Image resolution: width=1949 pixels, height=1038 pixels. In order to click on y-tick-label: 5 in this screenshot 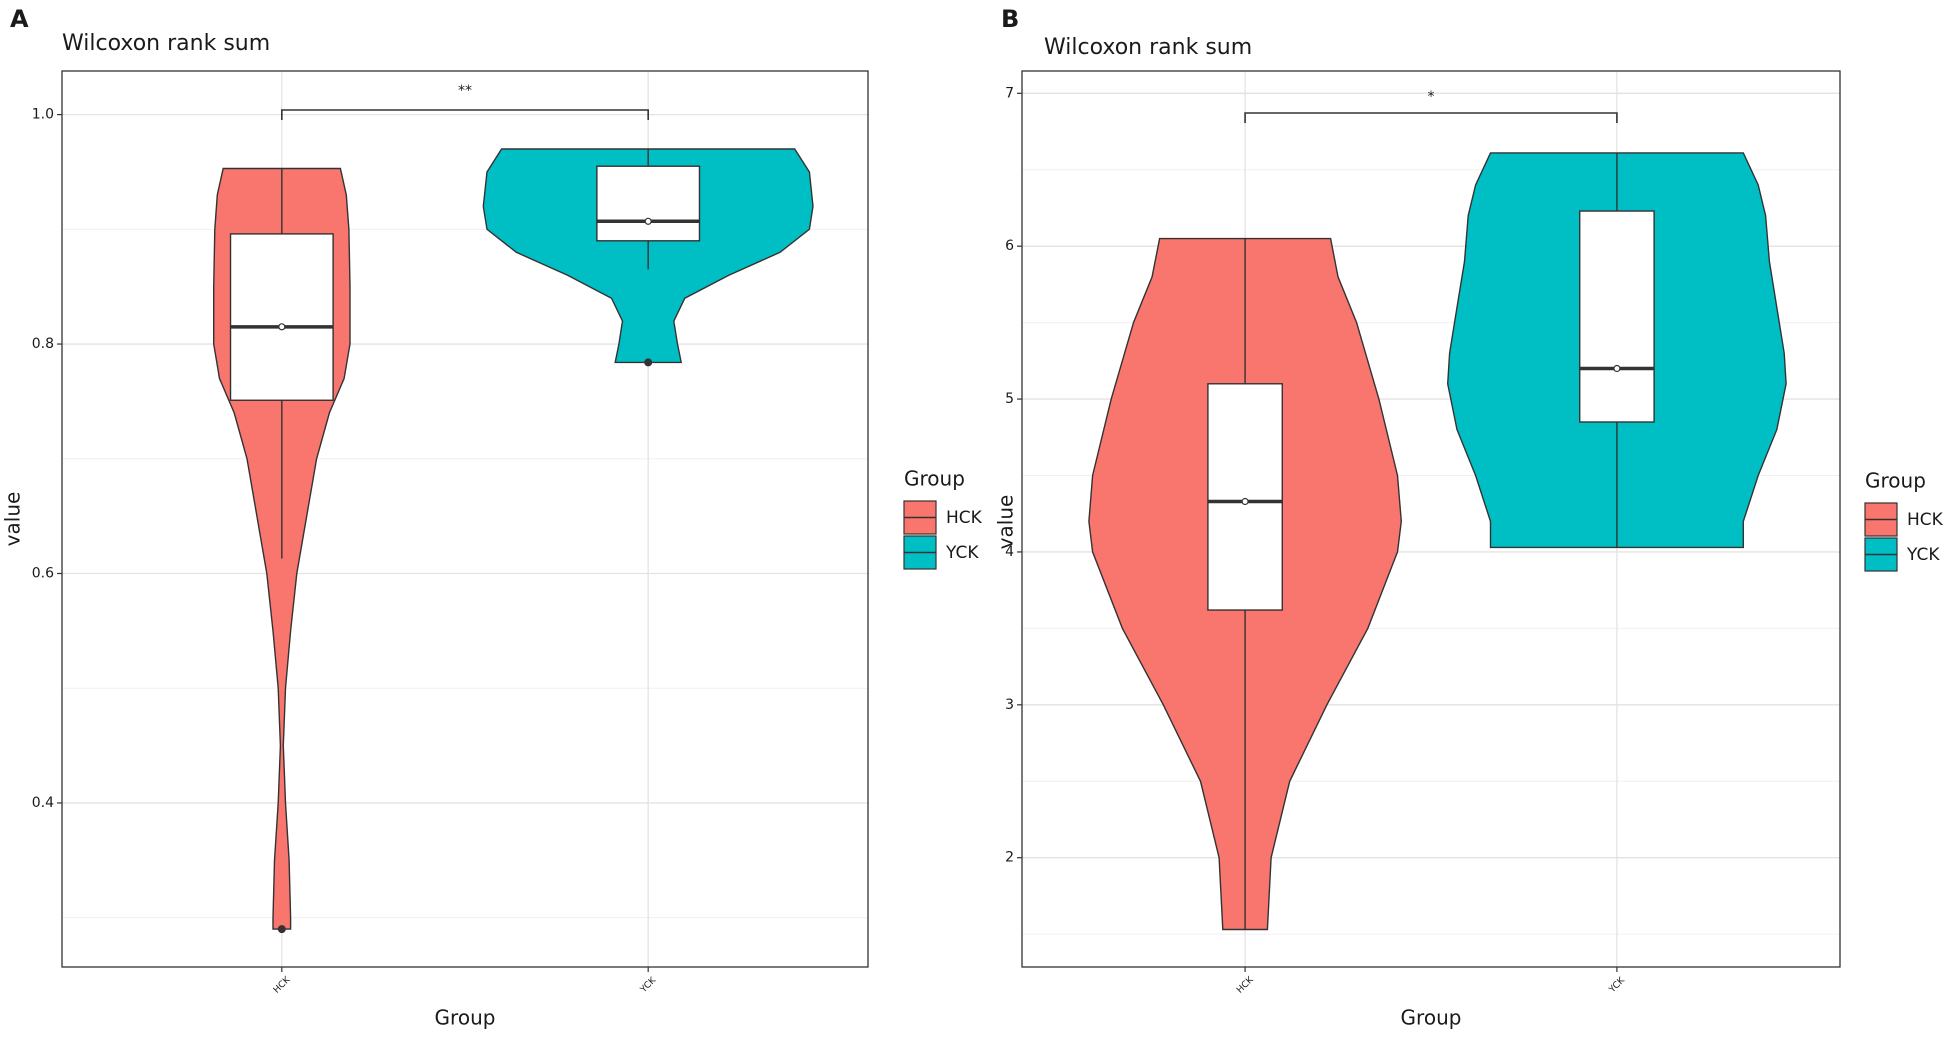, I will do `click(1009, 399)`.